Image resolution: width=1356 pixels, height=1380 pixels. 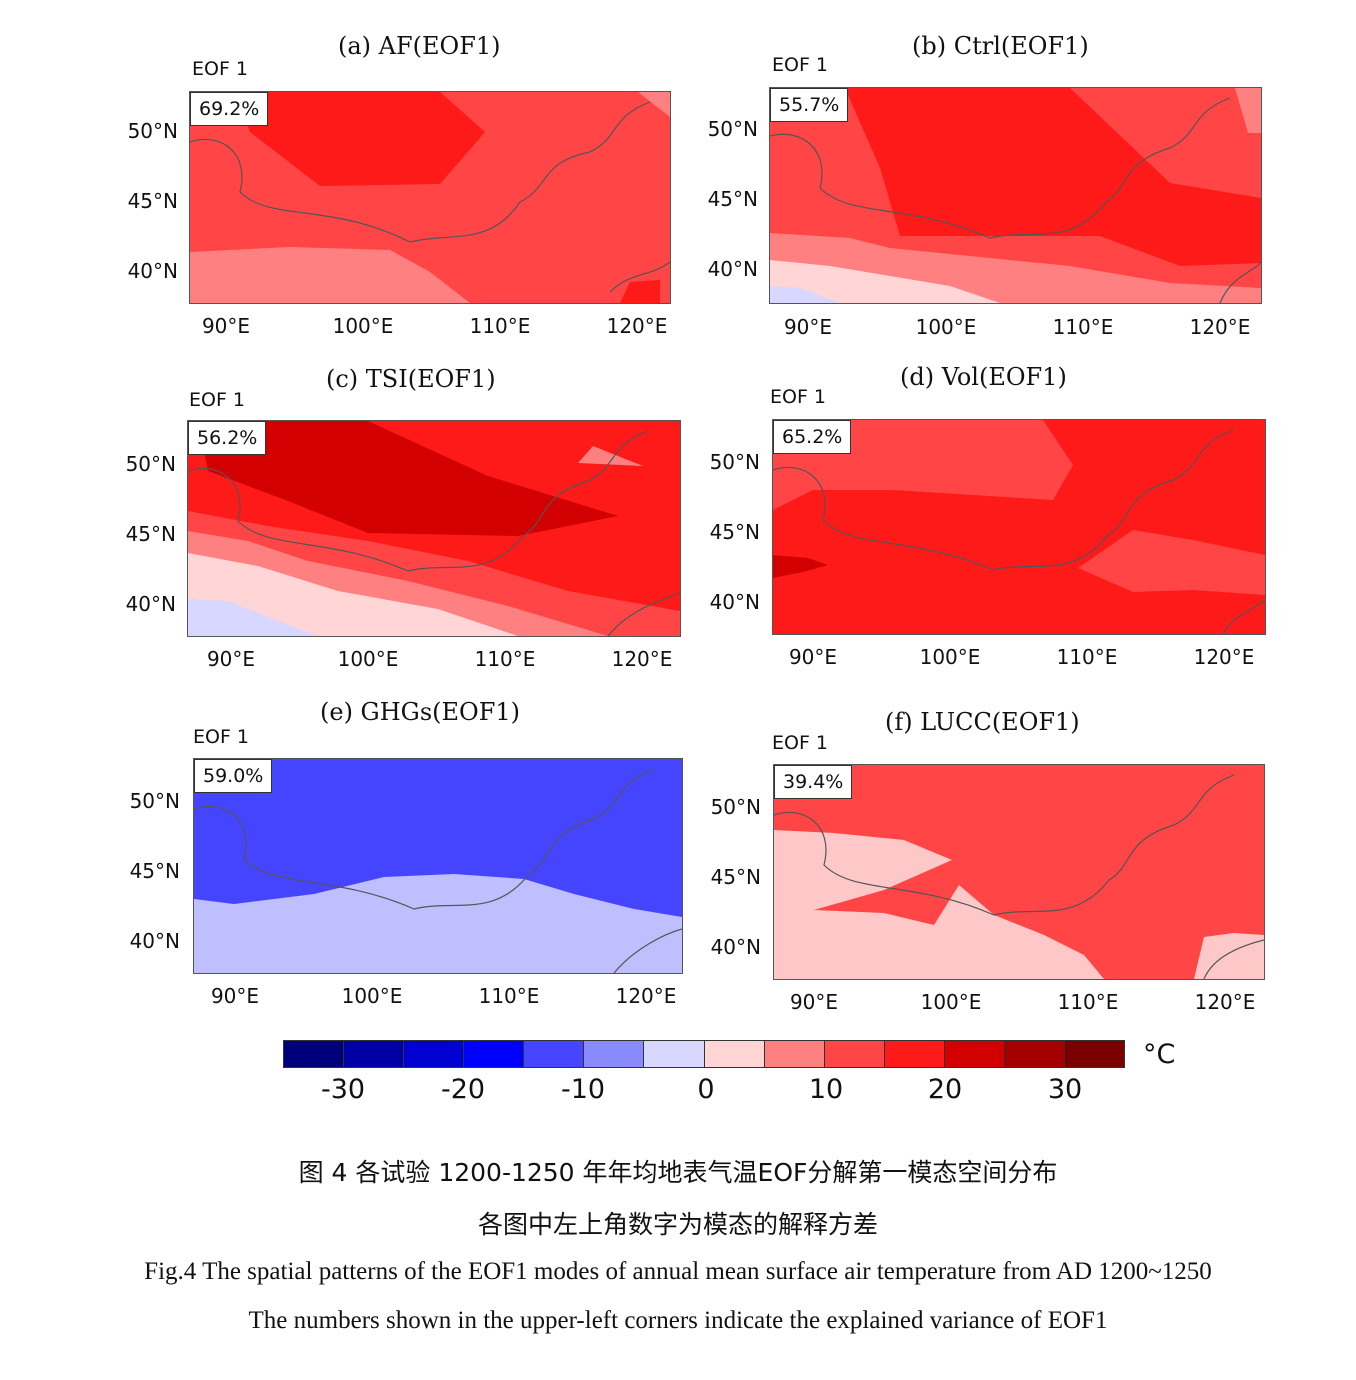 I want to click on panel-a-map: 69.2%, so click(x=430, y=197).